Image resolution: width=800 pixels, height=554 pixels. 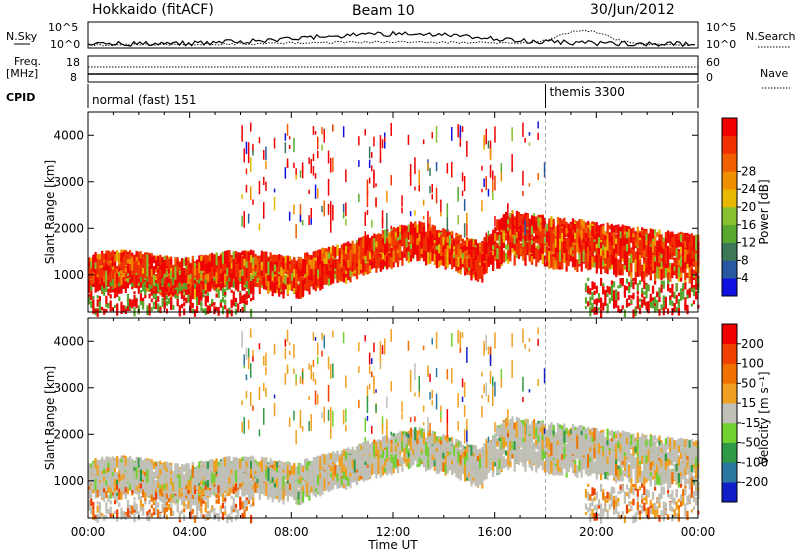 What do you see at coordinates (22, 36) in the screenshot?
I see `nsky-label: N.Sky` at bounding box center [22, 36].